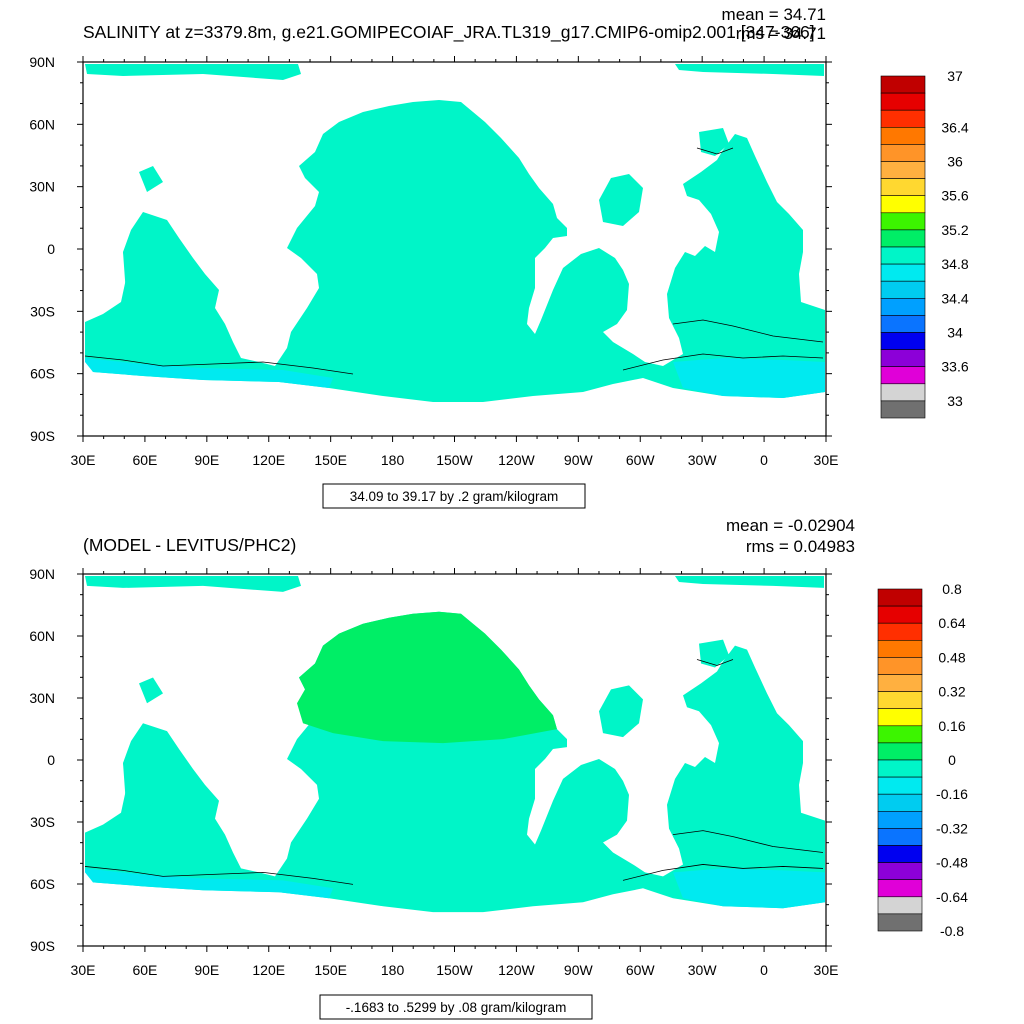 The height and width of the screenshot is (1024, 1024). I want to click on top-range-label: 34.09 to 39.17 by .2 gram/kilogram, so click(454, 496).